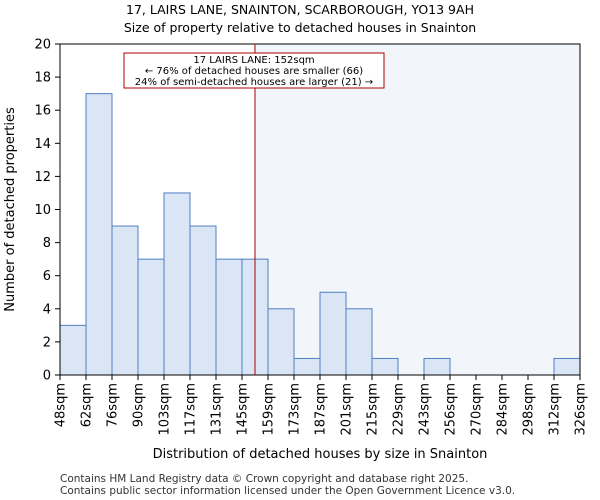  I want to click on annotation-title: 17 LAIRS LANE: 152sqm, so click(253, 60).